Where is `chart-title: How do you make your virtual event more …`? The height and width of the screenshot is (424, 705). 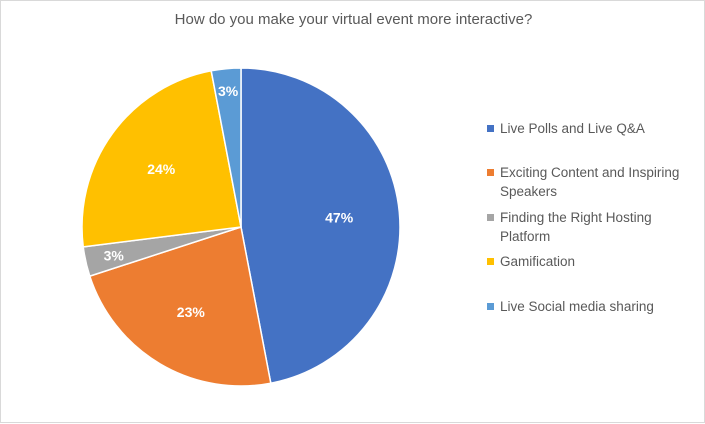
chart-title: How do you make your virtual event more … is located at coordinates (353, 19).